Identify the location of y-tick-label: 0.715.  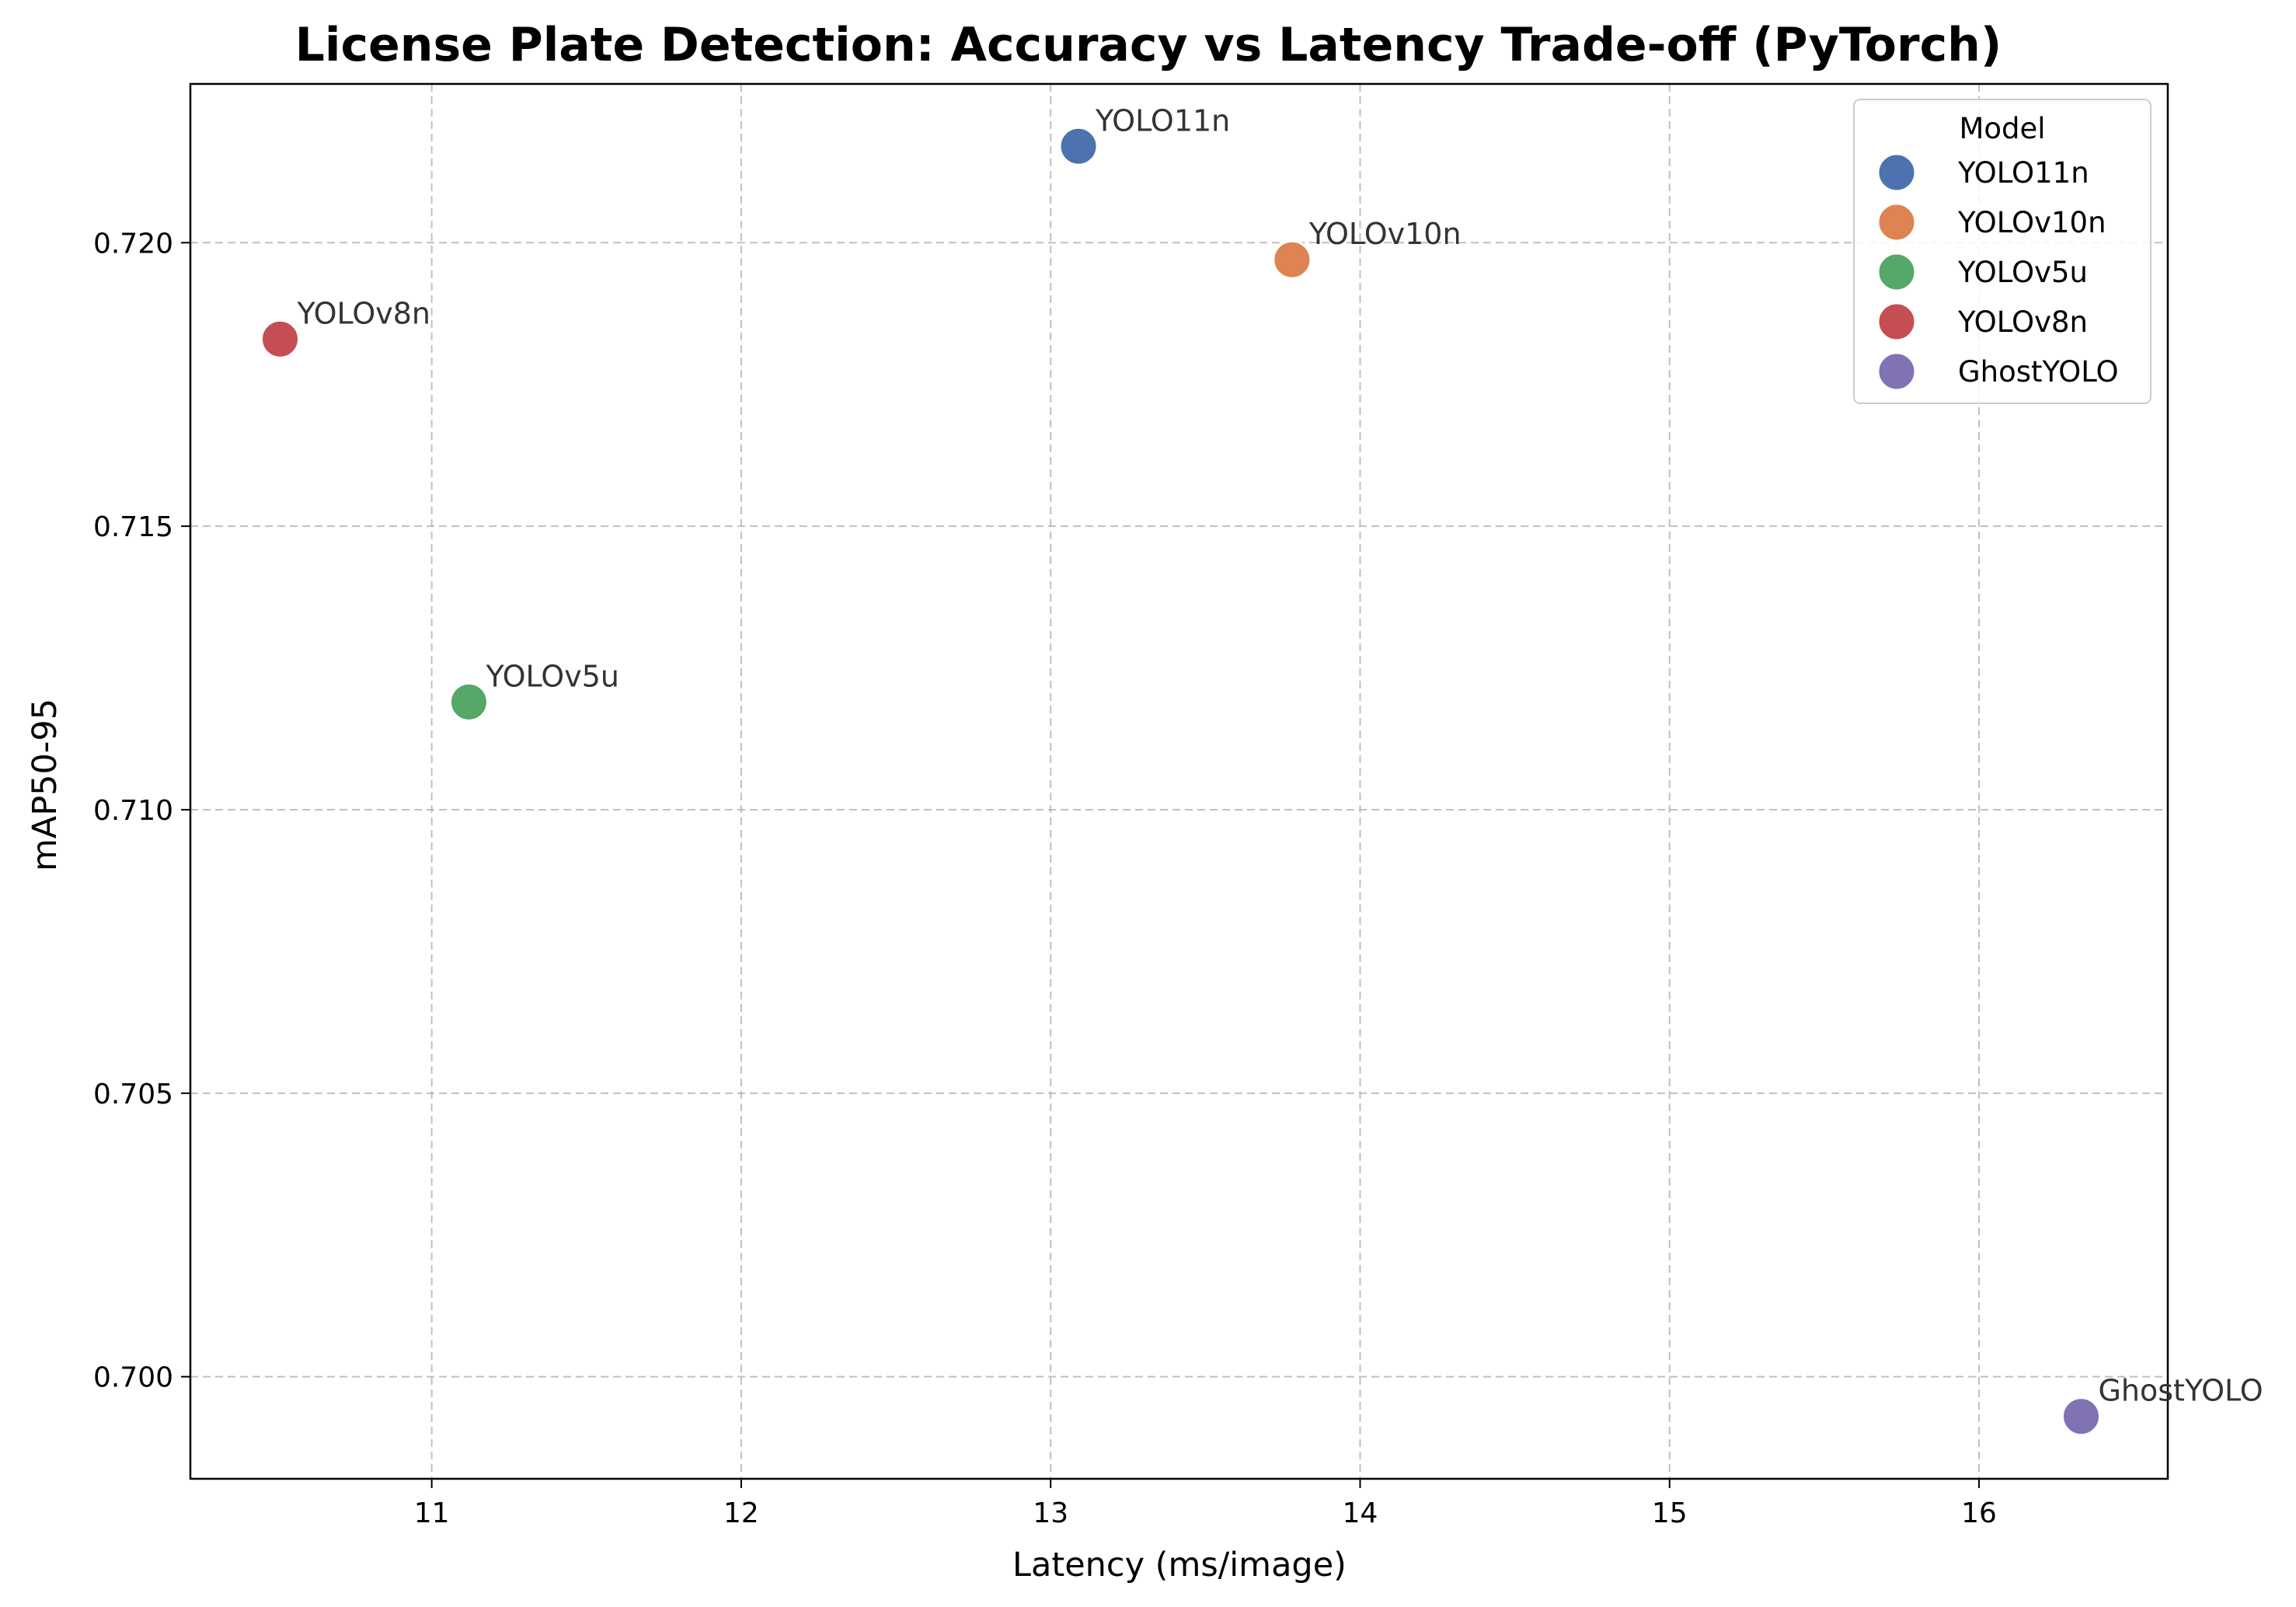
(133, 527).